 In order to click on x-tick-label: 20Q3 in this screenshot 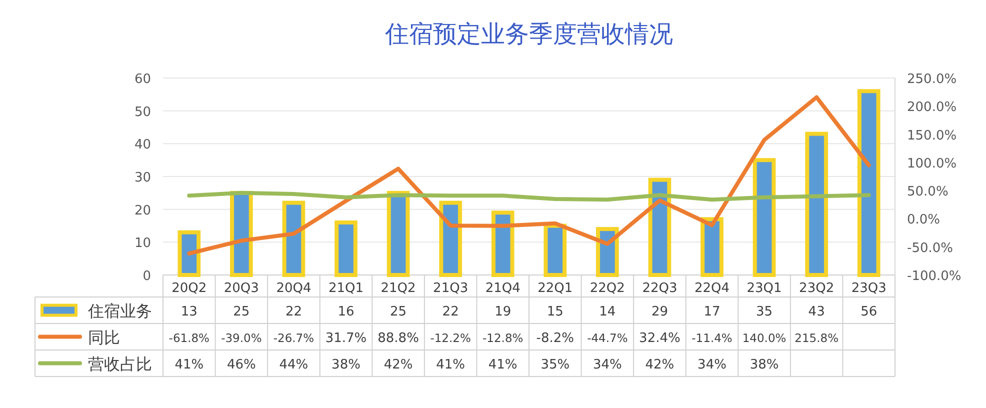, I will do `click(241, 288)`.